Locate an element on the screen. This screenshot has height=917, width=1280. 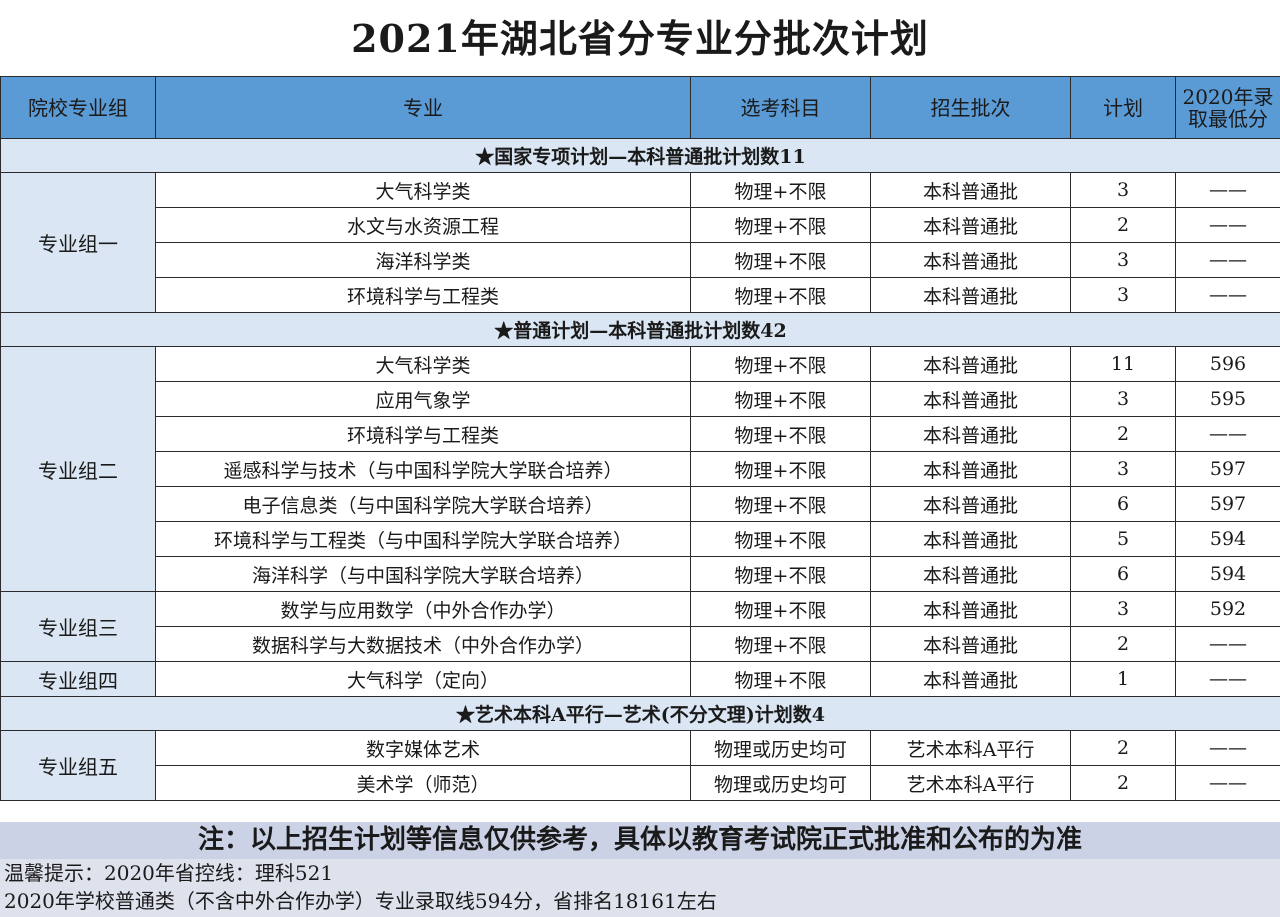
tip-line-1: 温馨提示：2020年省控线：理科521 is located at coordinates (169, 873).